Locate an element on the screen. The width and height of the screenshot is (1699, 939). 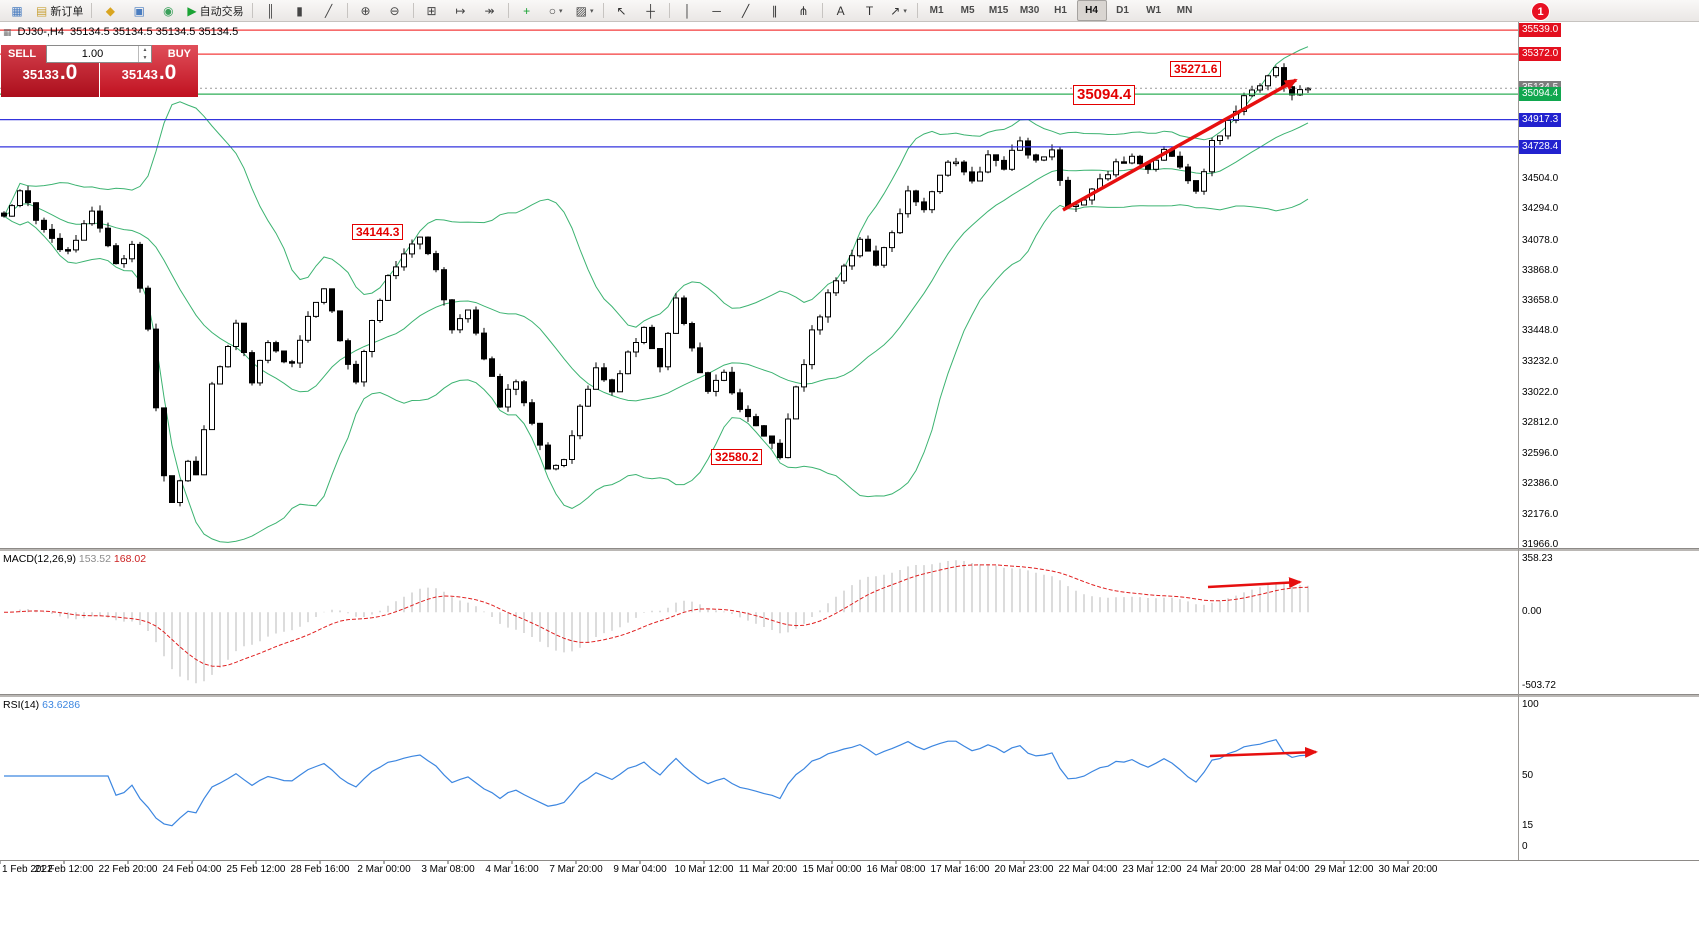
time-tick-label: 1 Feb 2022 is located at coordinates (27, 869).